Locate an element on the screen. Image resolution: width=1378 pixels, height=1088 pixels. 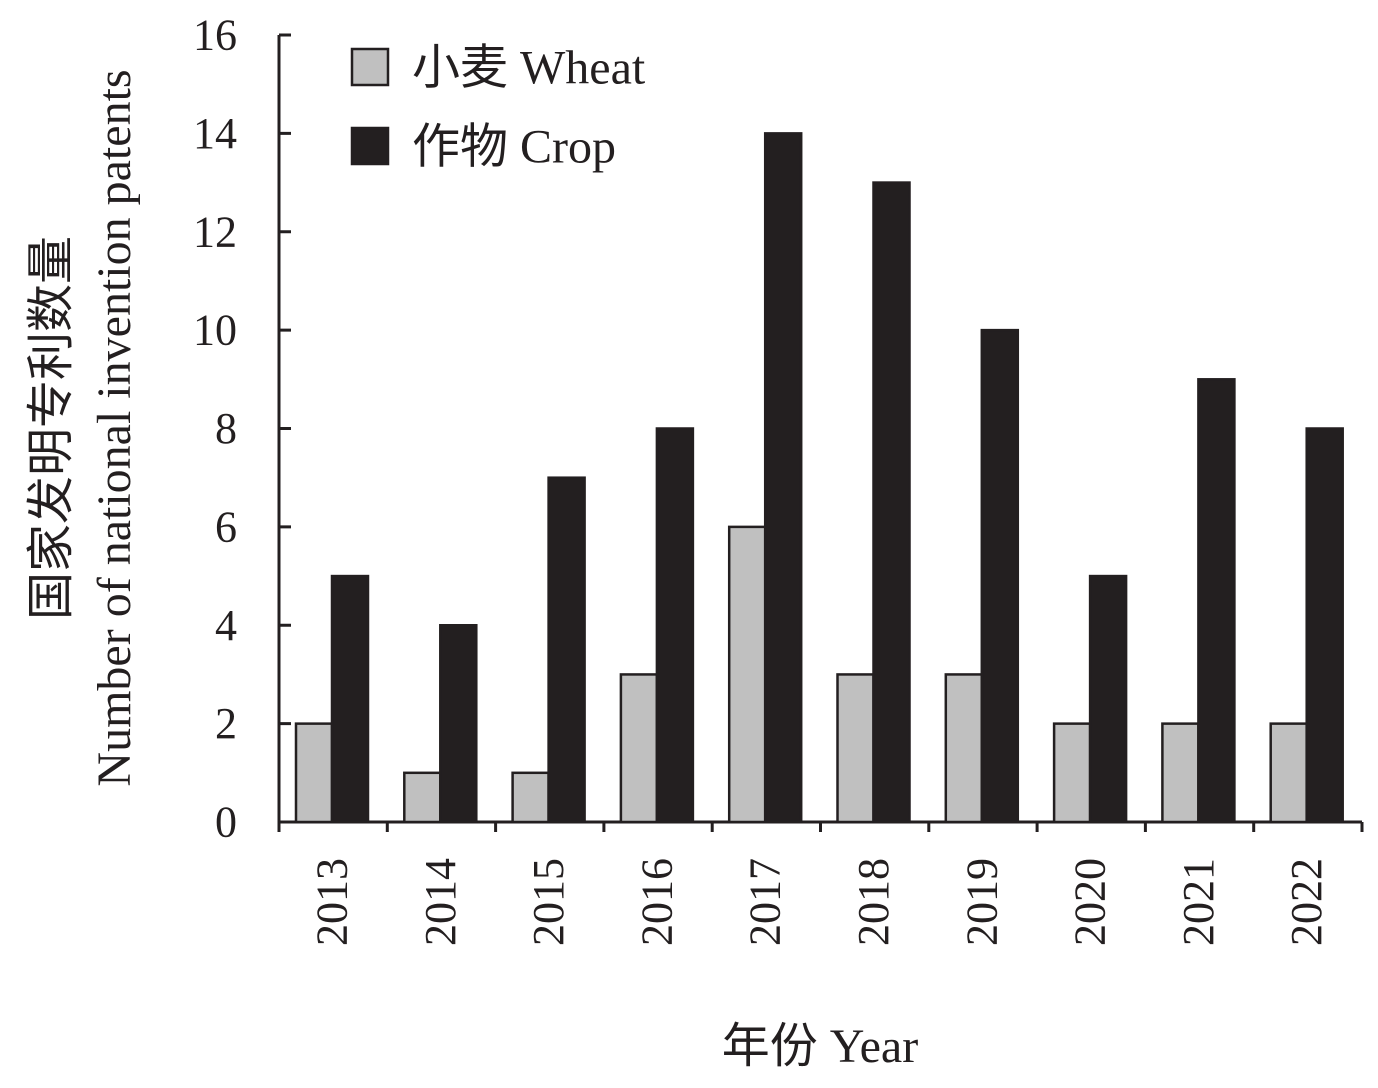
legend: 小麦 Wheat 作物 Crop is located at coordinates (498, 108).